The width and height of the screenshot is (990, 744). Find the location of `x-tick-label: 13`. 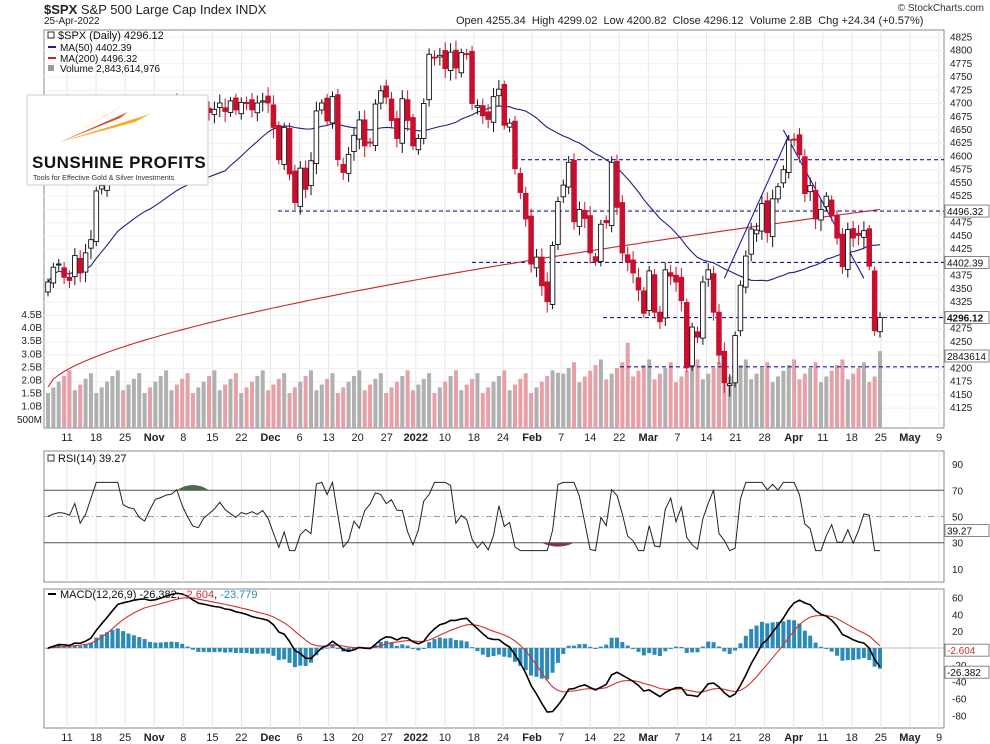

x-tick-label: 13 is located at coordinates (328, 438).